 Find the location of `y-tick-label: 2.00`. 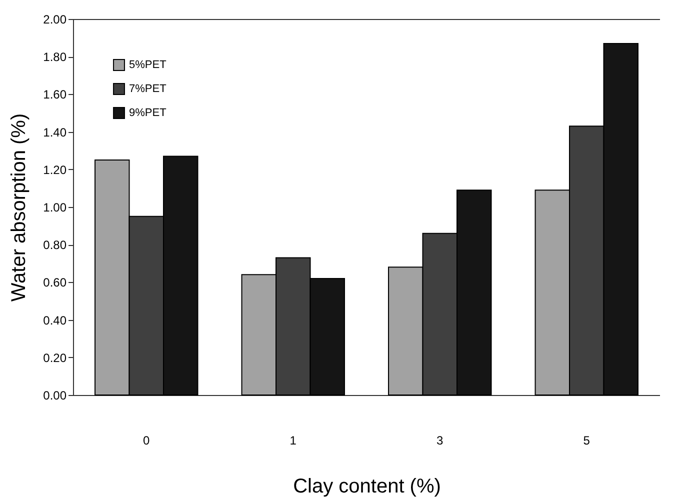

y-tick-label: 2.00 is located at coordinates (55, 19).